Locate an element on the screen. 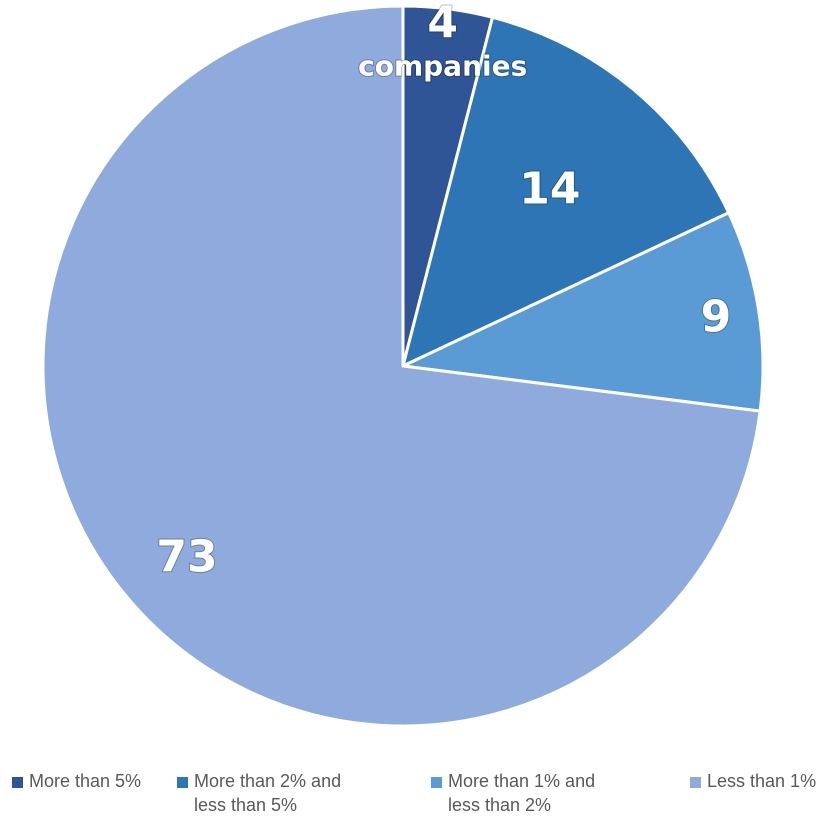 This screenshot has height=821, width=837. data-label-4: 73 is located at coordinates (186, 556).